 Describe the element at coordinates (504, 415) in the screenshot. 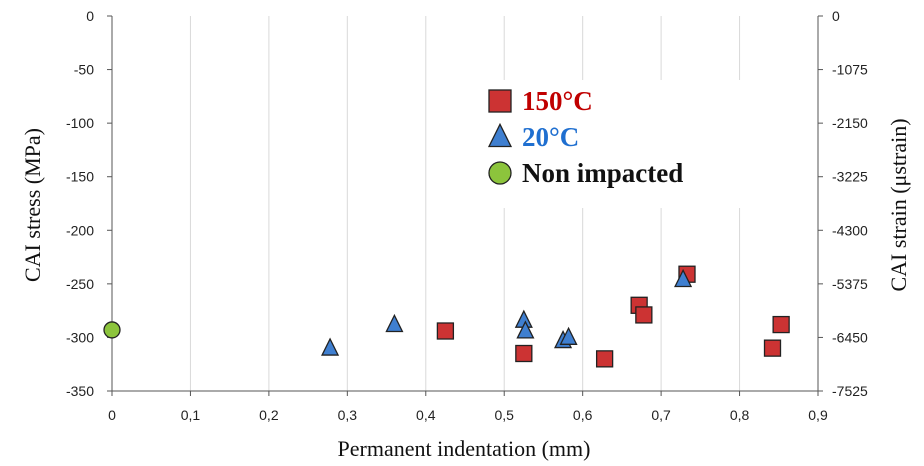

I see `x-tick-label: 0,5` at that location.